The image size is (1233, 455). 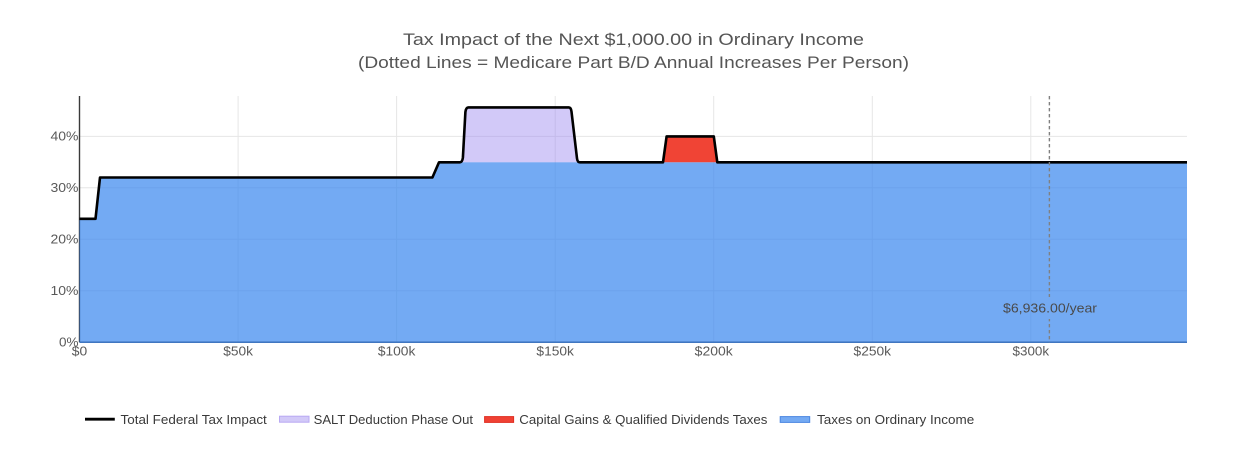 What do you see at coordinates (65, 188) in the screenshot?
I see `svg-text: 30%` at bounding box center [65, 188].